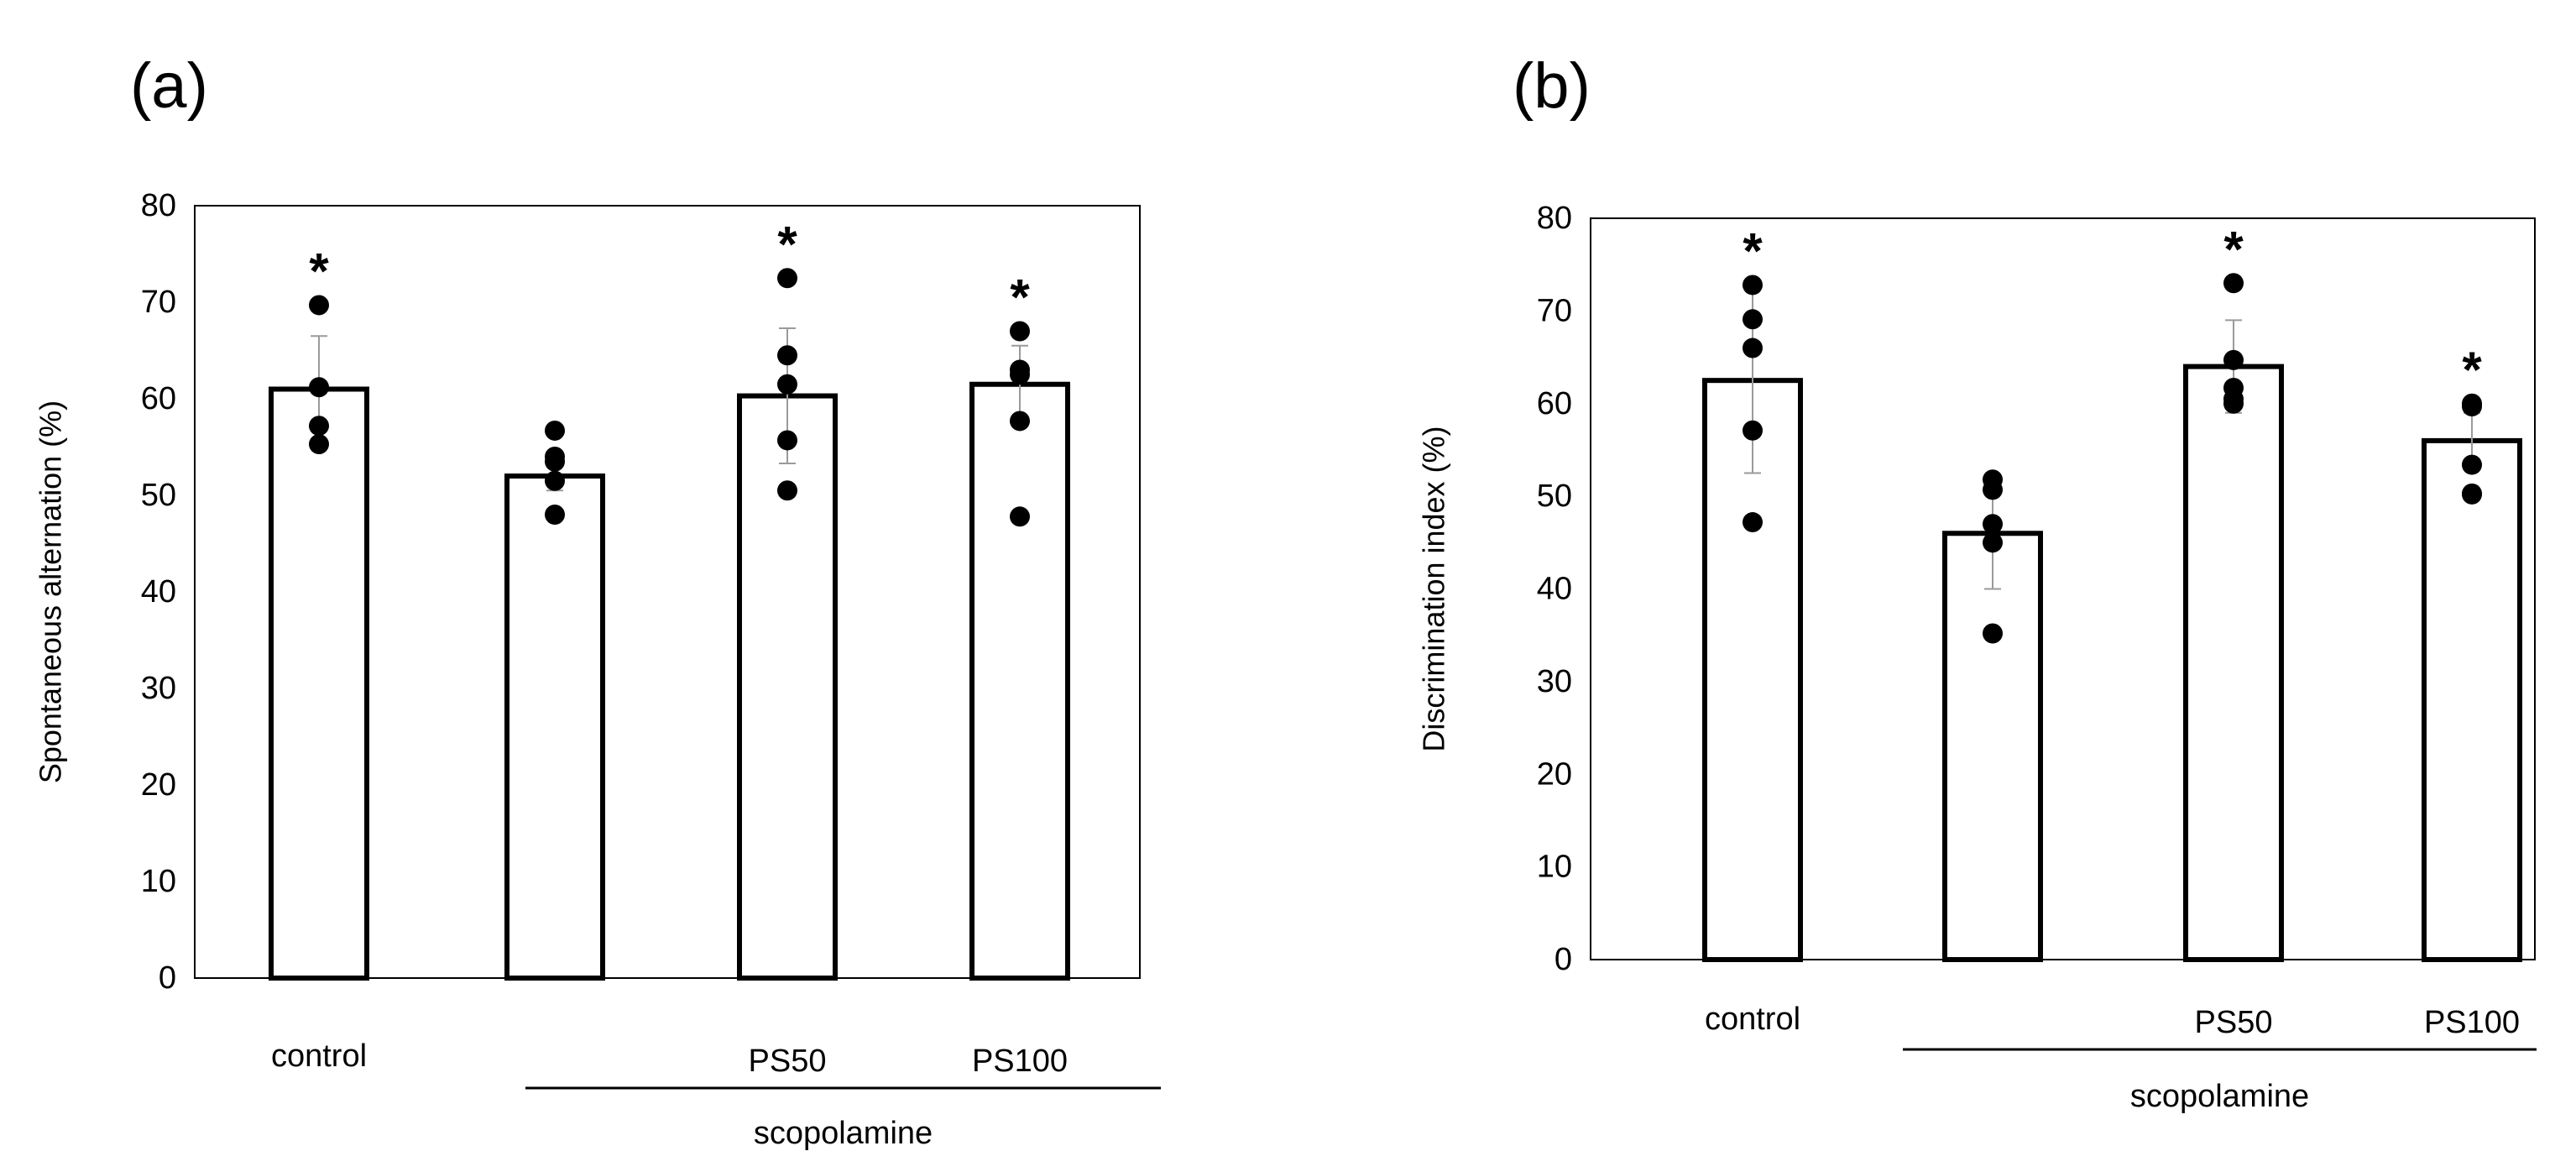 The width and height of the screenshot is (2576, 1172). I want to click on panel-label: (a), so click(169, 86).